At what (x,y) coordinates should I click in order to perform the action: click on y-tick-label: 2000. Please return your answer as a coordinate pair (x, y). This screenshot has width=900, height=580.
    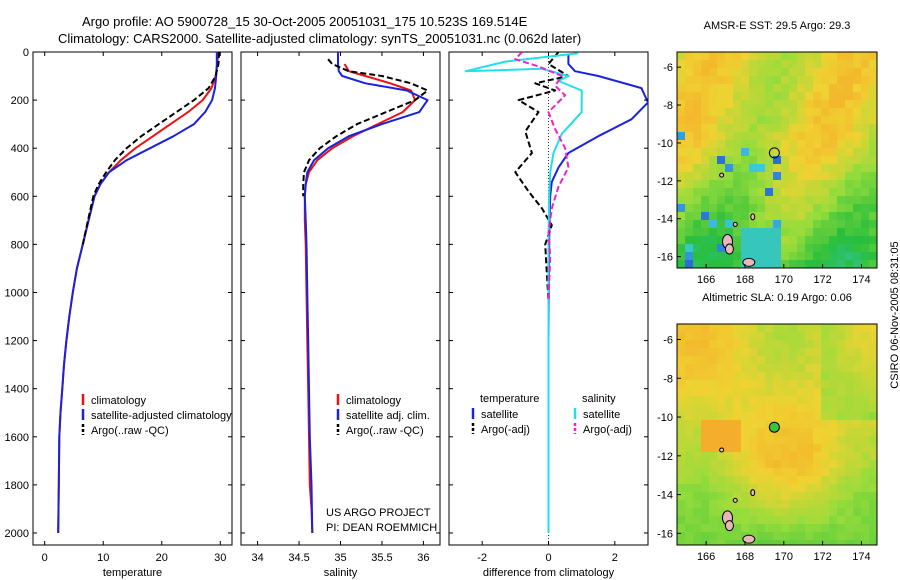
    Looking at the image, I should click on (17, 534).